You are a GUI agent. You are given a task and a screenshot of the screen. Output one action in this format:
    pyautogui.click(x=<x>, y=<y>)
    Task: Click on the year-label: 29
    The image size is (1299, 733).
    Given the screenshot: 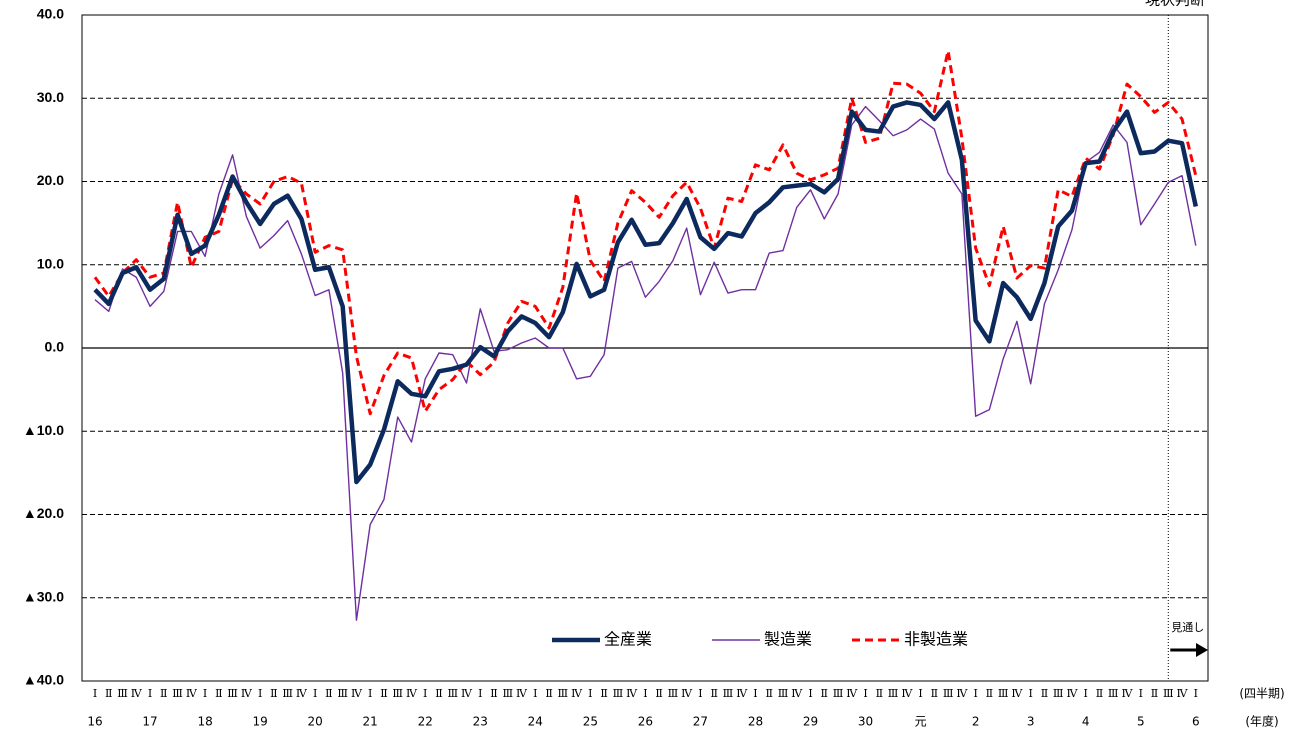 What is the action you would take?
    pyautogui.click(x=810, y=722)
    